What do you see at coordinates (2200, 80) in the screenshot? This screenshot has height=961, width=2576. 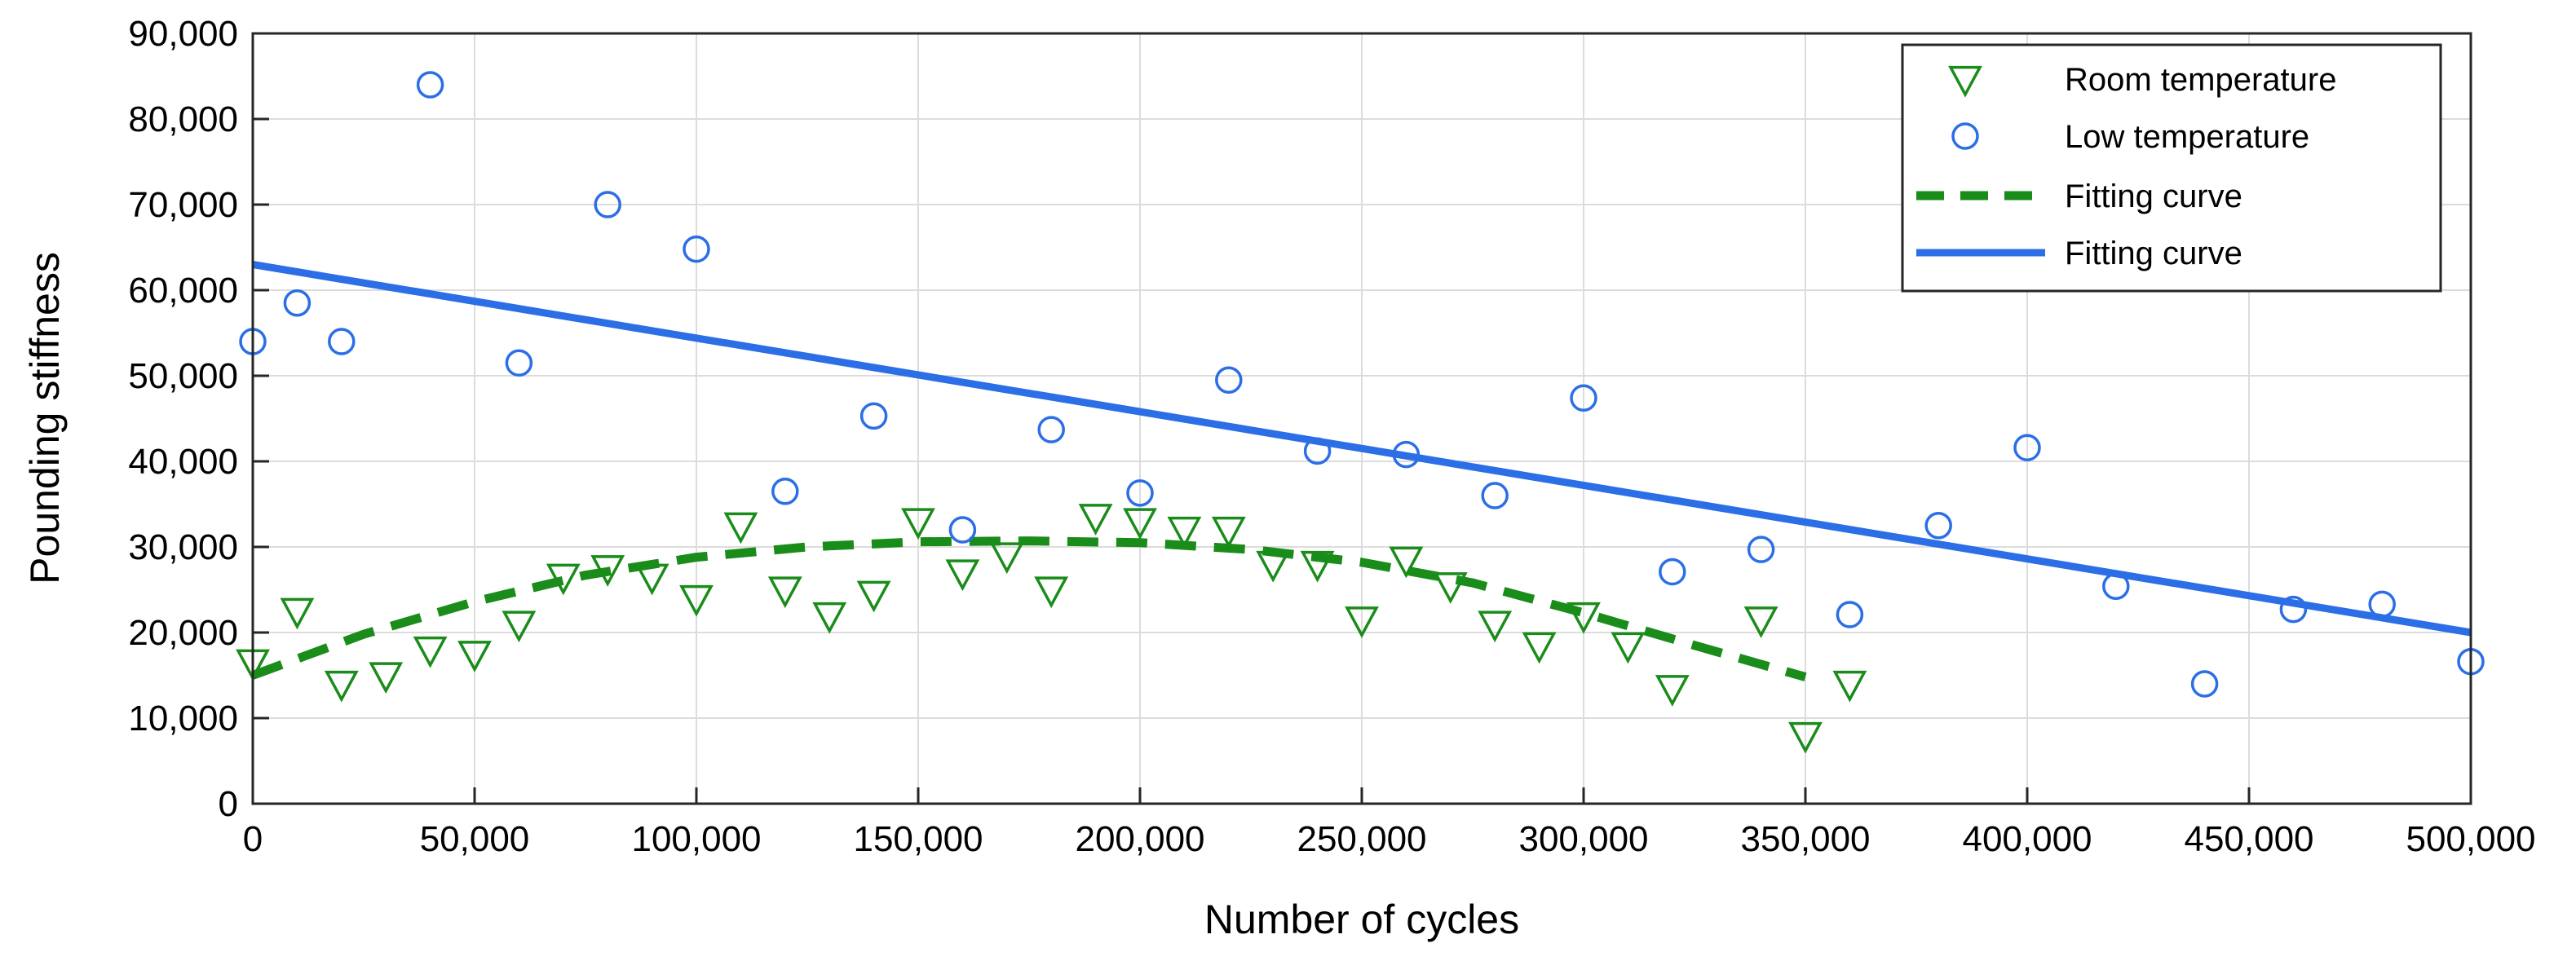 I see `legend-label: Room temperature` at bounding box center [2200, 80].